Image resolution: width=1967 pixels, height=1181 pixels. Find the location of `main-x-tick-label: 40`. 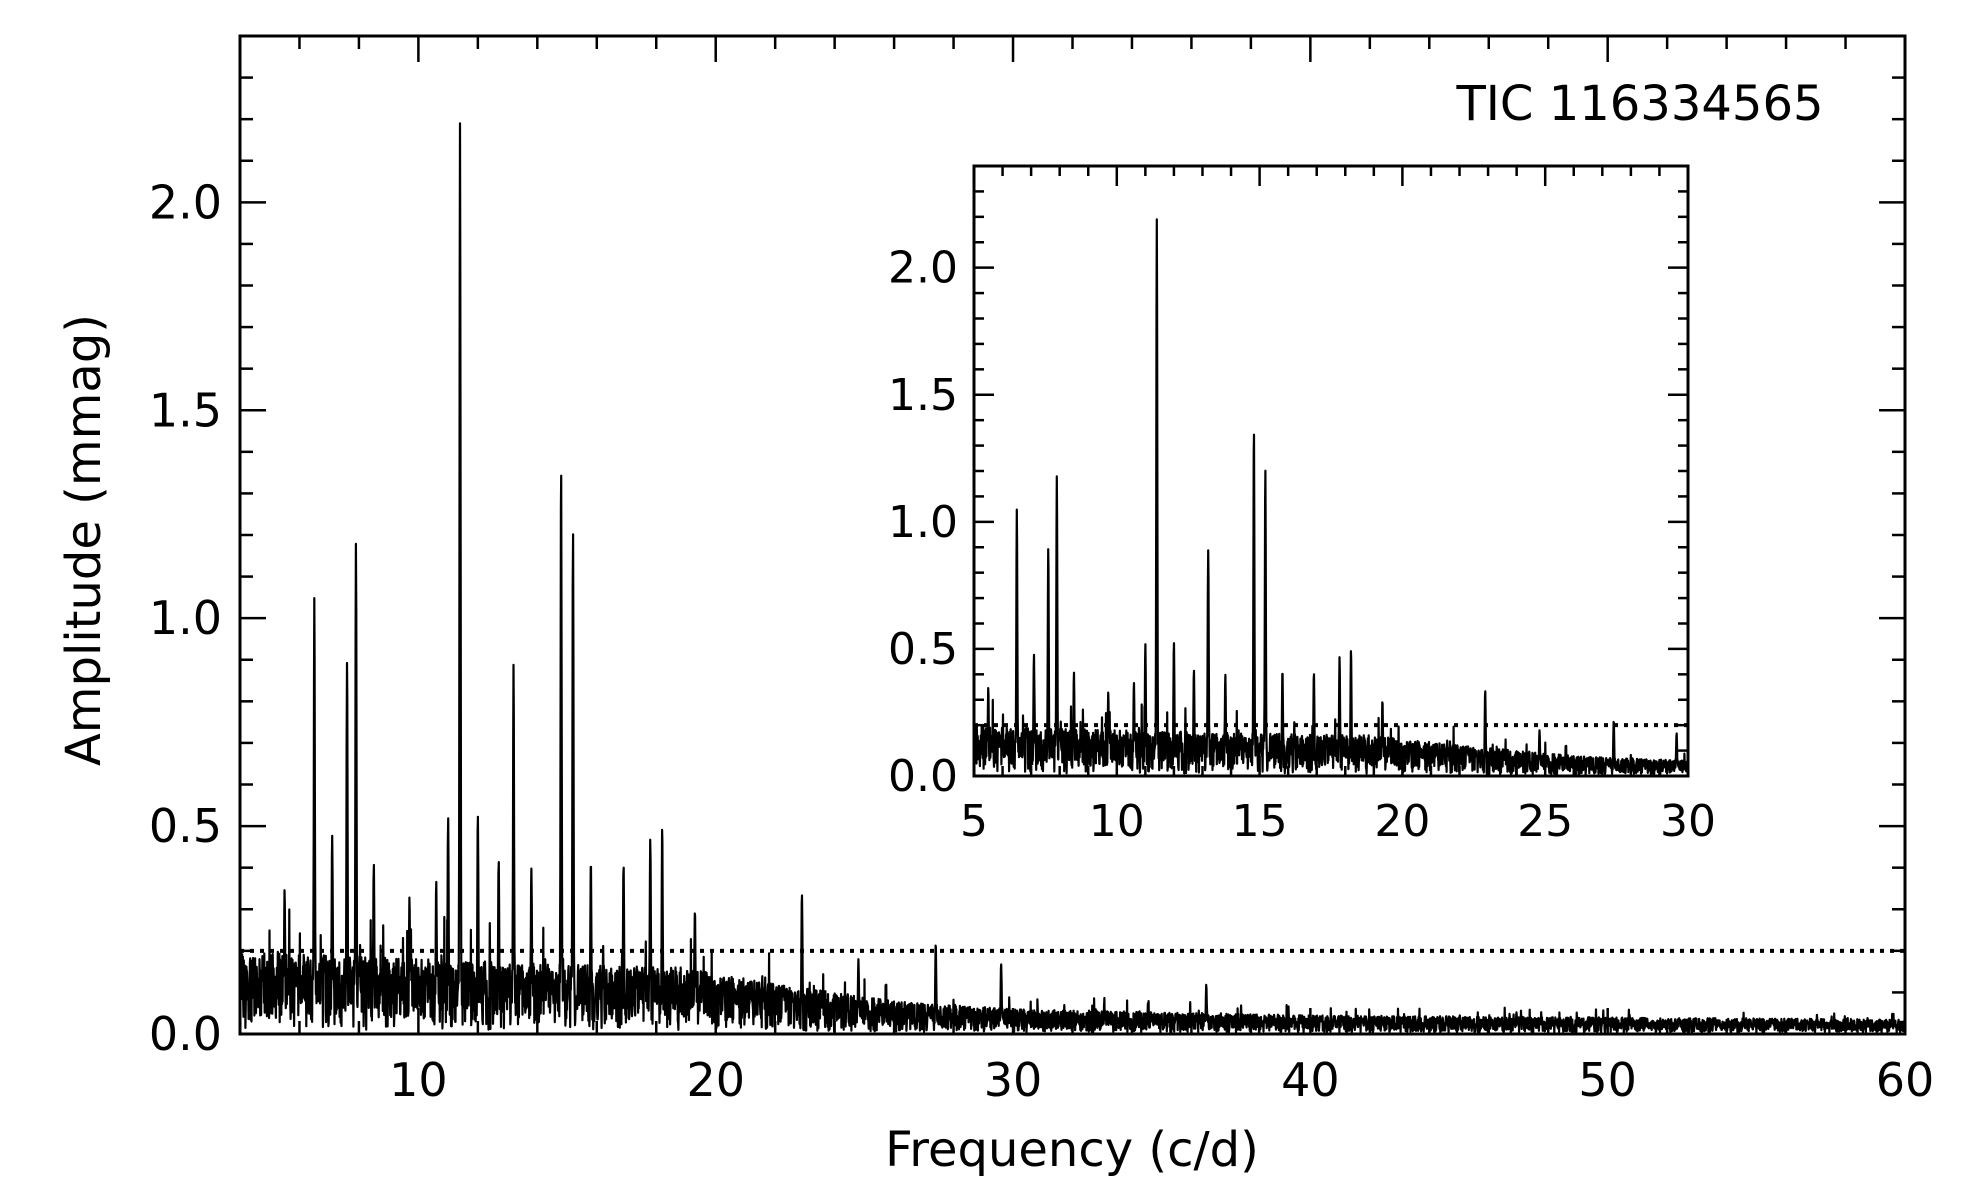

main-x-tick-label: 40 is located at coordinates (1310, 1080).